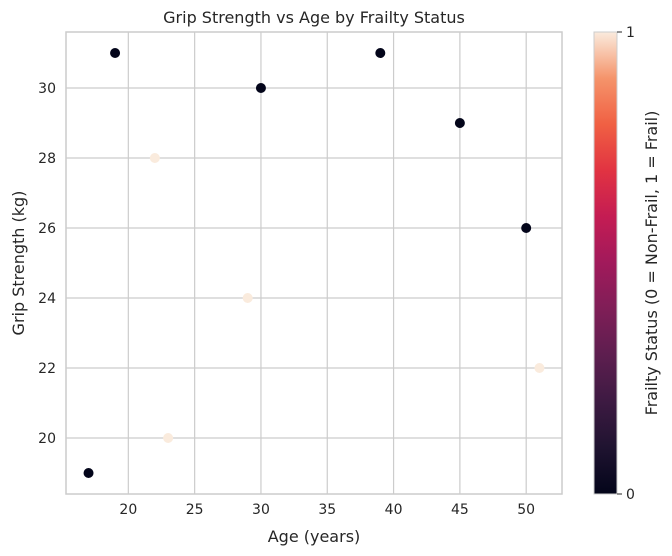 This screenshot has height=556, width=672. Describe the element at coordinates (261, 510) in the screenshot. I see `x-tick-label: 30` at that location.